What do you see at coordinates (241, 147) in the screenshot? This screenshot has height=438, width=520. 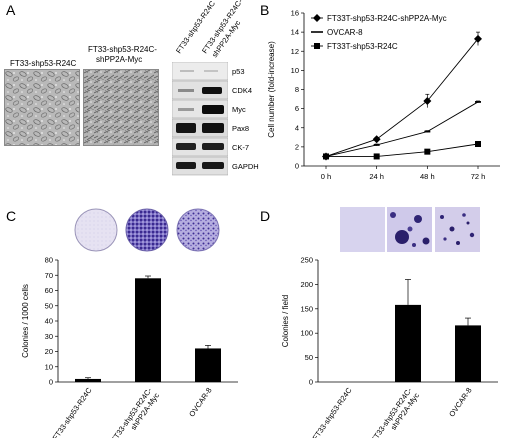 I see `blot-row-label: CK-7` at bounding box center [241, 147].